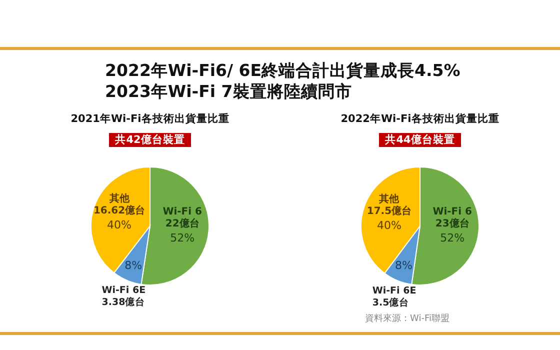 The image size is (560, 350). Describe the element at coordinates (389, 210) in the screenshot. I see `data-label: 17.5億台` at that location.